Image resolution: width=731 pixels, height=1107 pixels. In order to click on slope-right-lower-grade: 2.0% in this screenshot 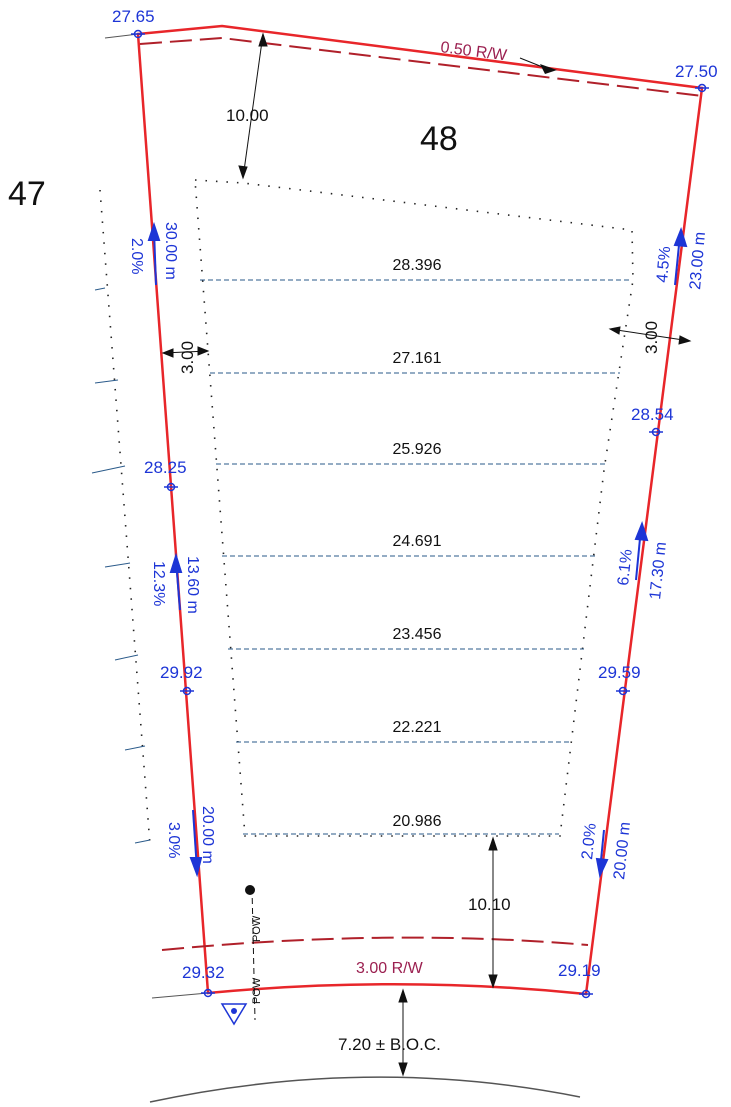, I will do `click(589, 841)`.